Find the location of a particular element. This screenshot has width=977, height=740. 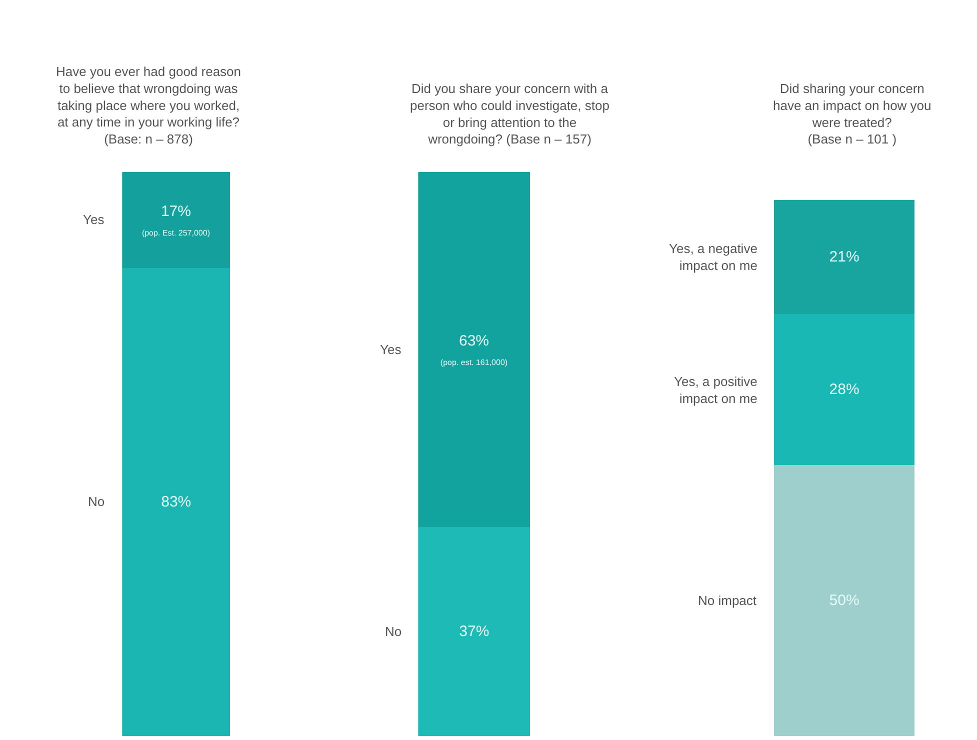

data-label: 17% (pop. Est. 257,000) is located at coordinates (176, 220).